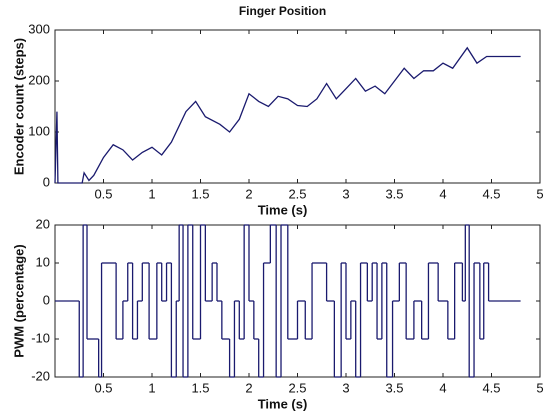  I want to click on y-tick-label: -20, so click(40, 375).